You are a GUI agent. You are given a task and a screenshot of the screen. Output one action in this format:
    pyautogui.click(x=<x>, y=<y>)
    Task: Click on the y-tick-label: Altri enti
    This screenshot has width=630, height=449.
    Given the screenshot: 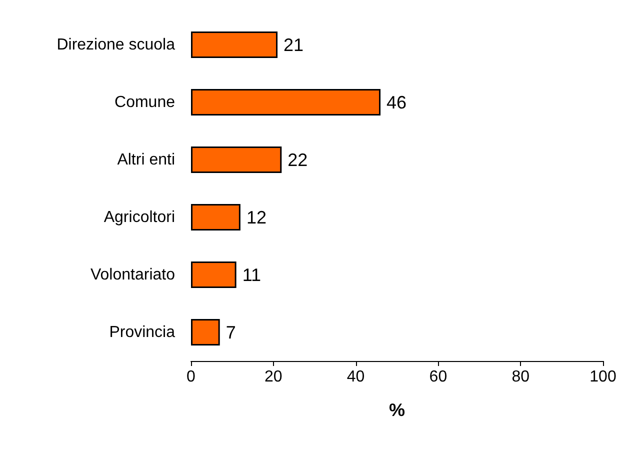 What is the action you would take?
    pyautogui.click(x=146, y=159)
    